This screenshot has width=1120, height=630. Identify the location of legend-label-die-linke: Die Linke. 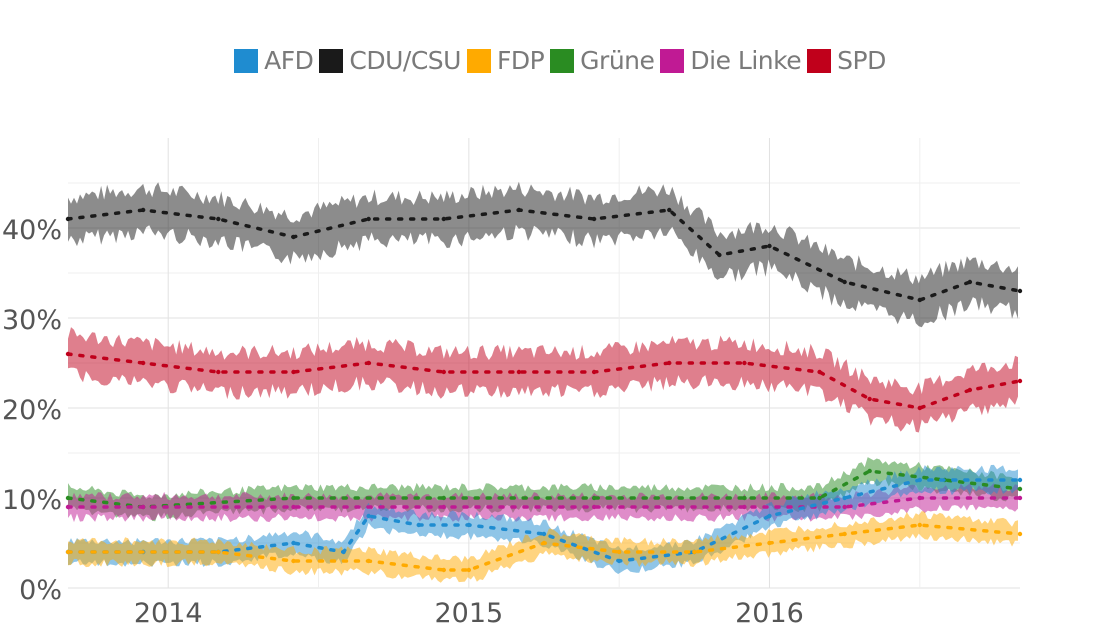
(746, 60).